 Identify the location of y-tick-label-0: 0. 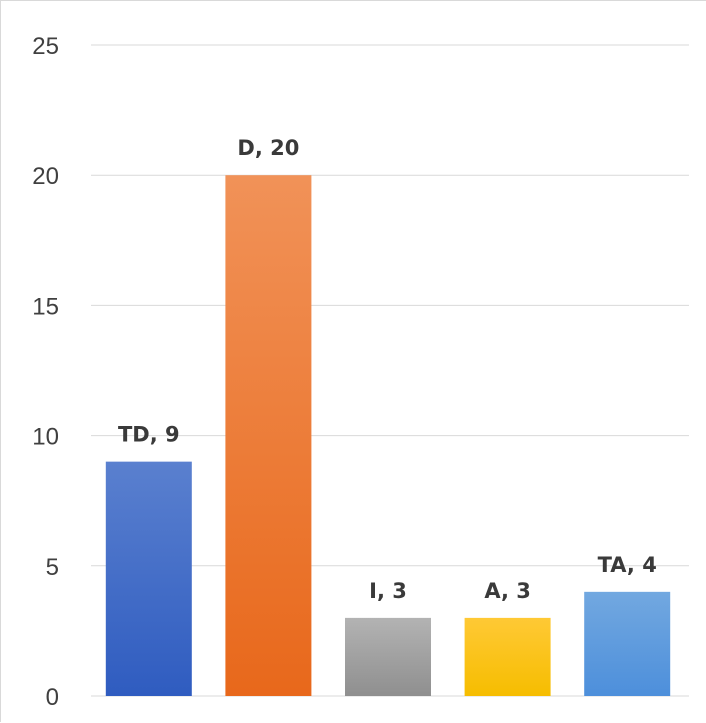
(52, 697).